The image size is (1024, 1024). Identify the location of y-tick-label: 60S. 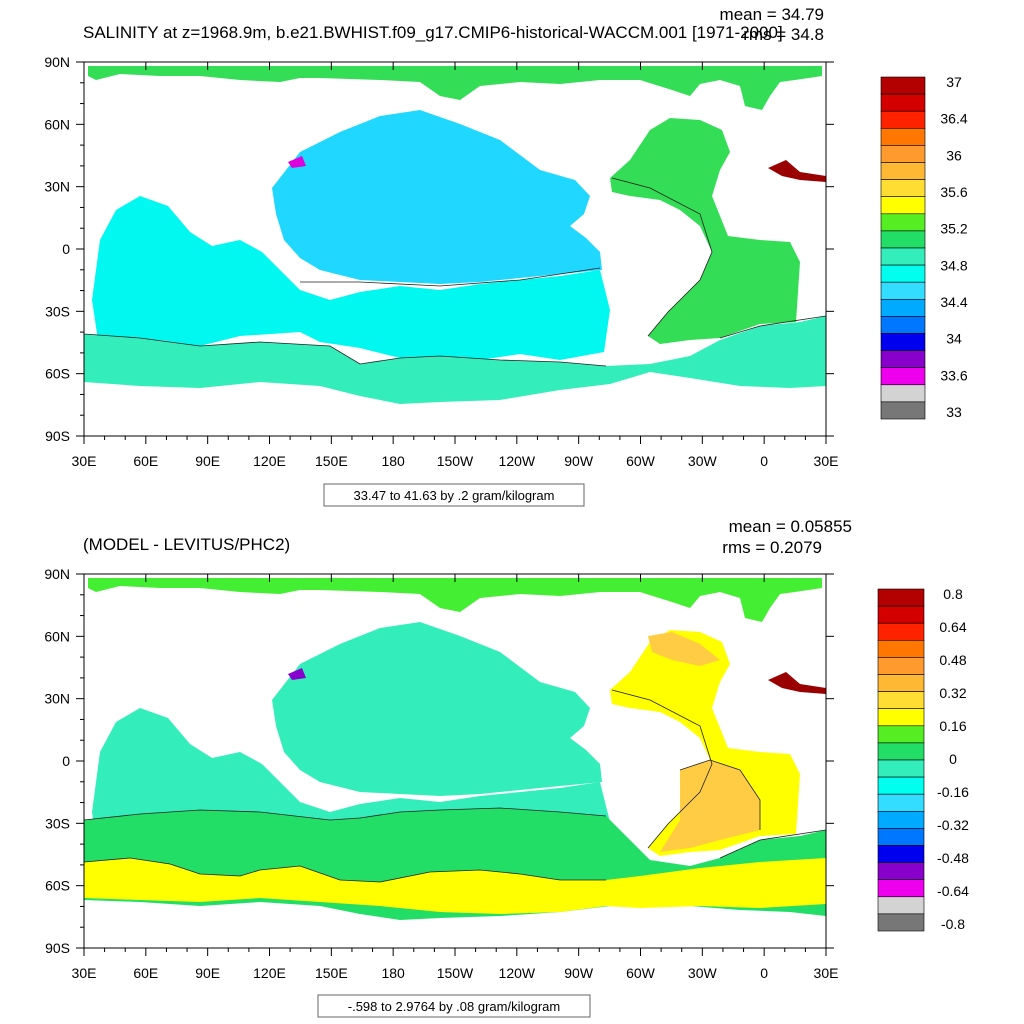
(57, 886).